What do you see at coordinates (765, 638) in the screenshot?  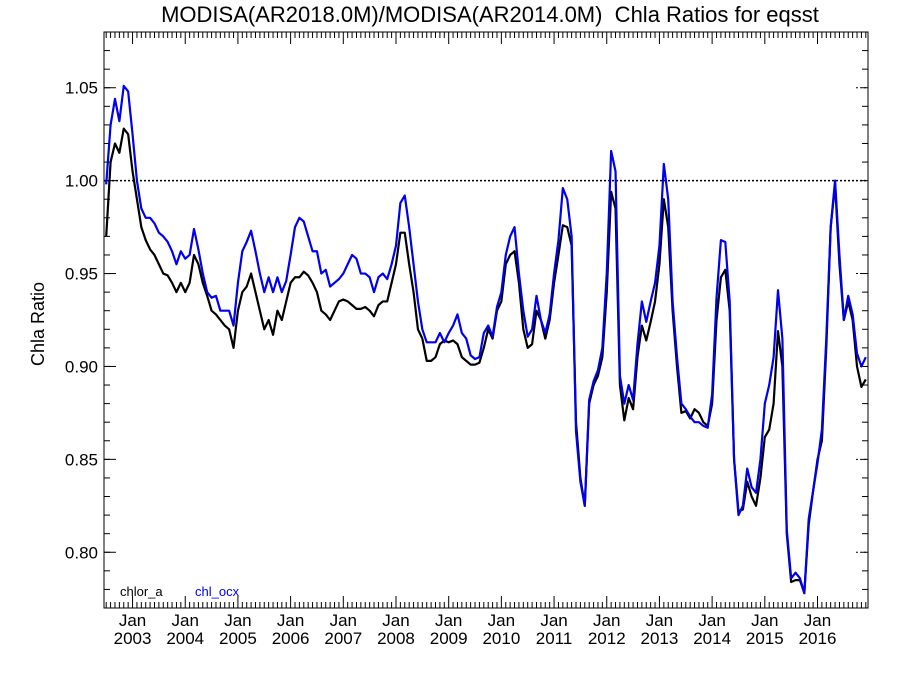 I see `x-tick-label-year: 2015` at bounding box center [765, 638].